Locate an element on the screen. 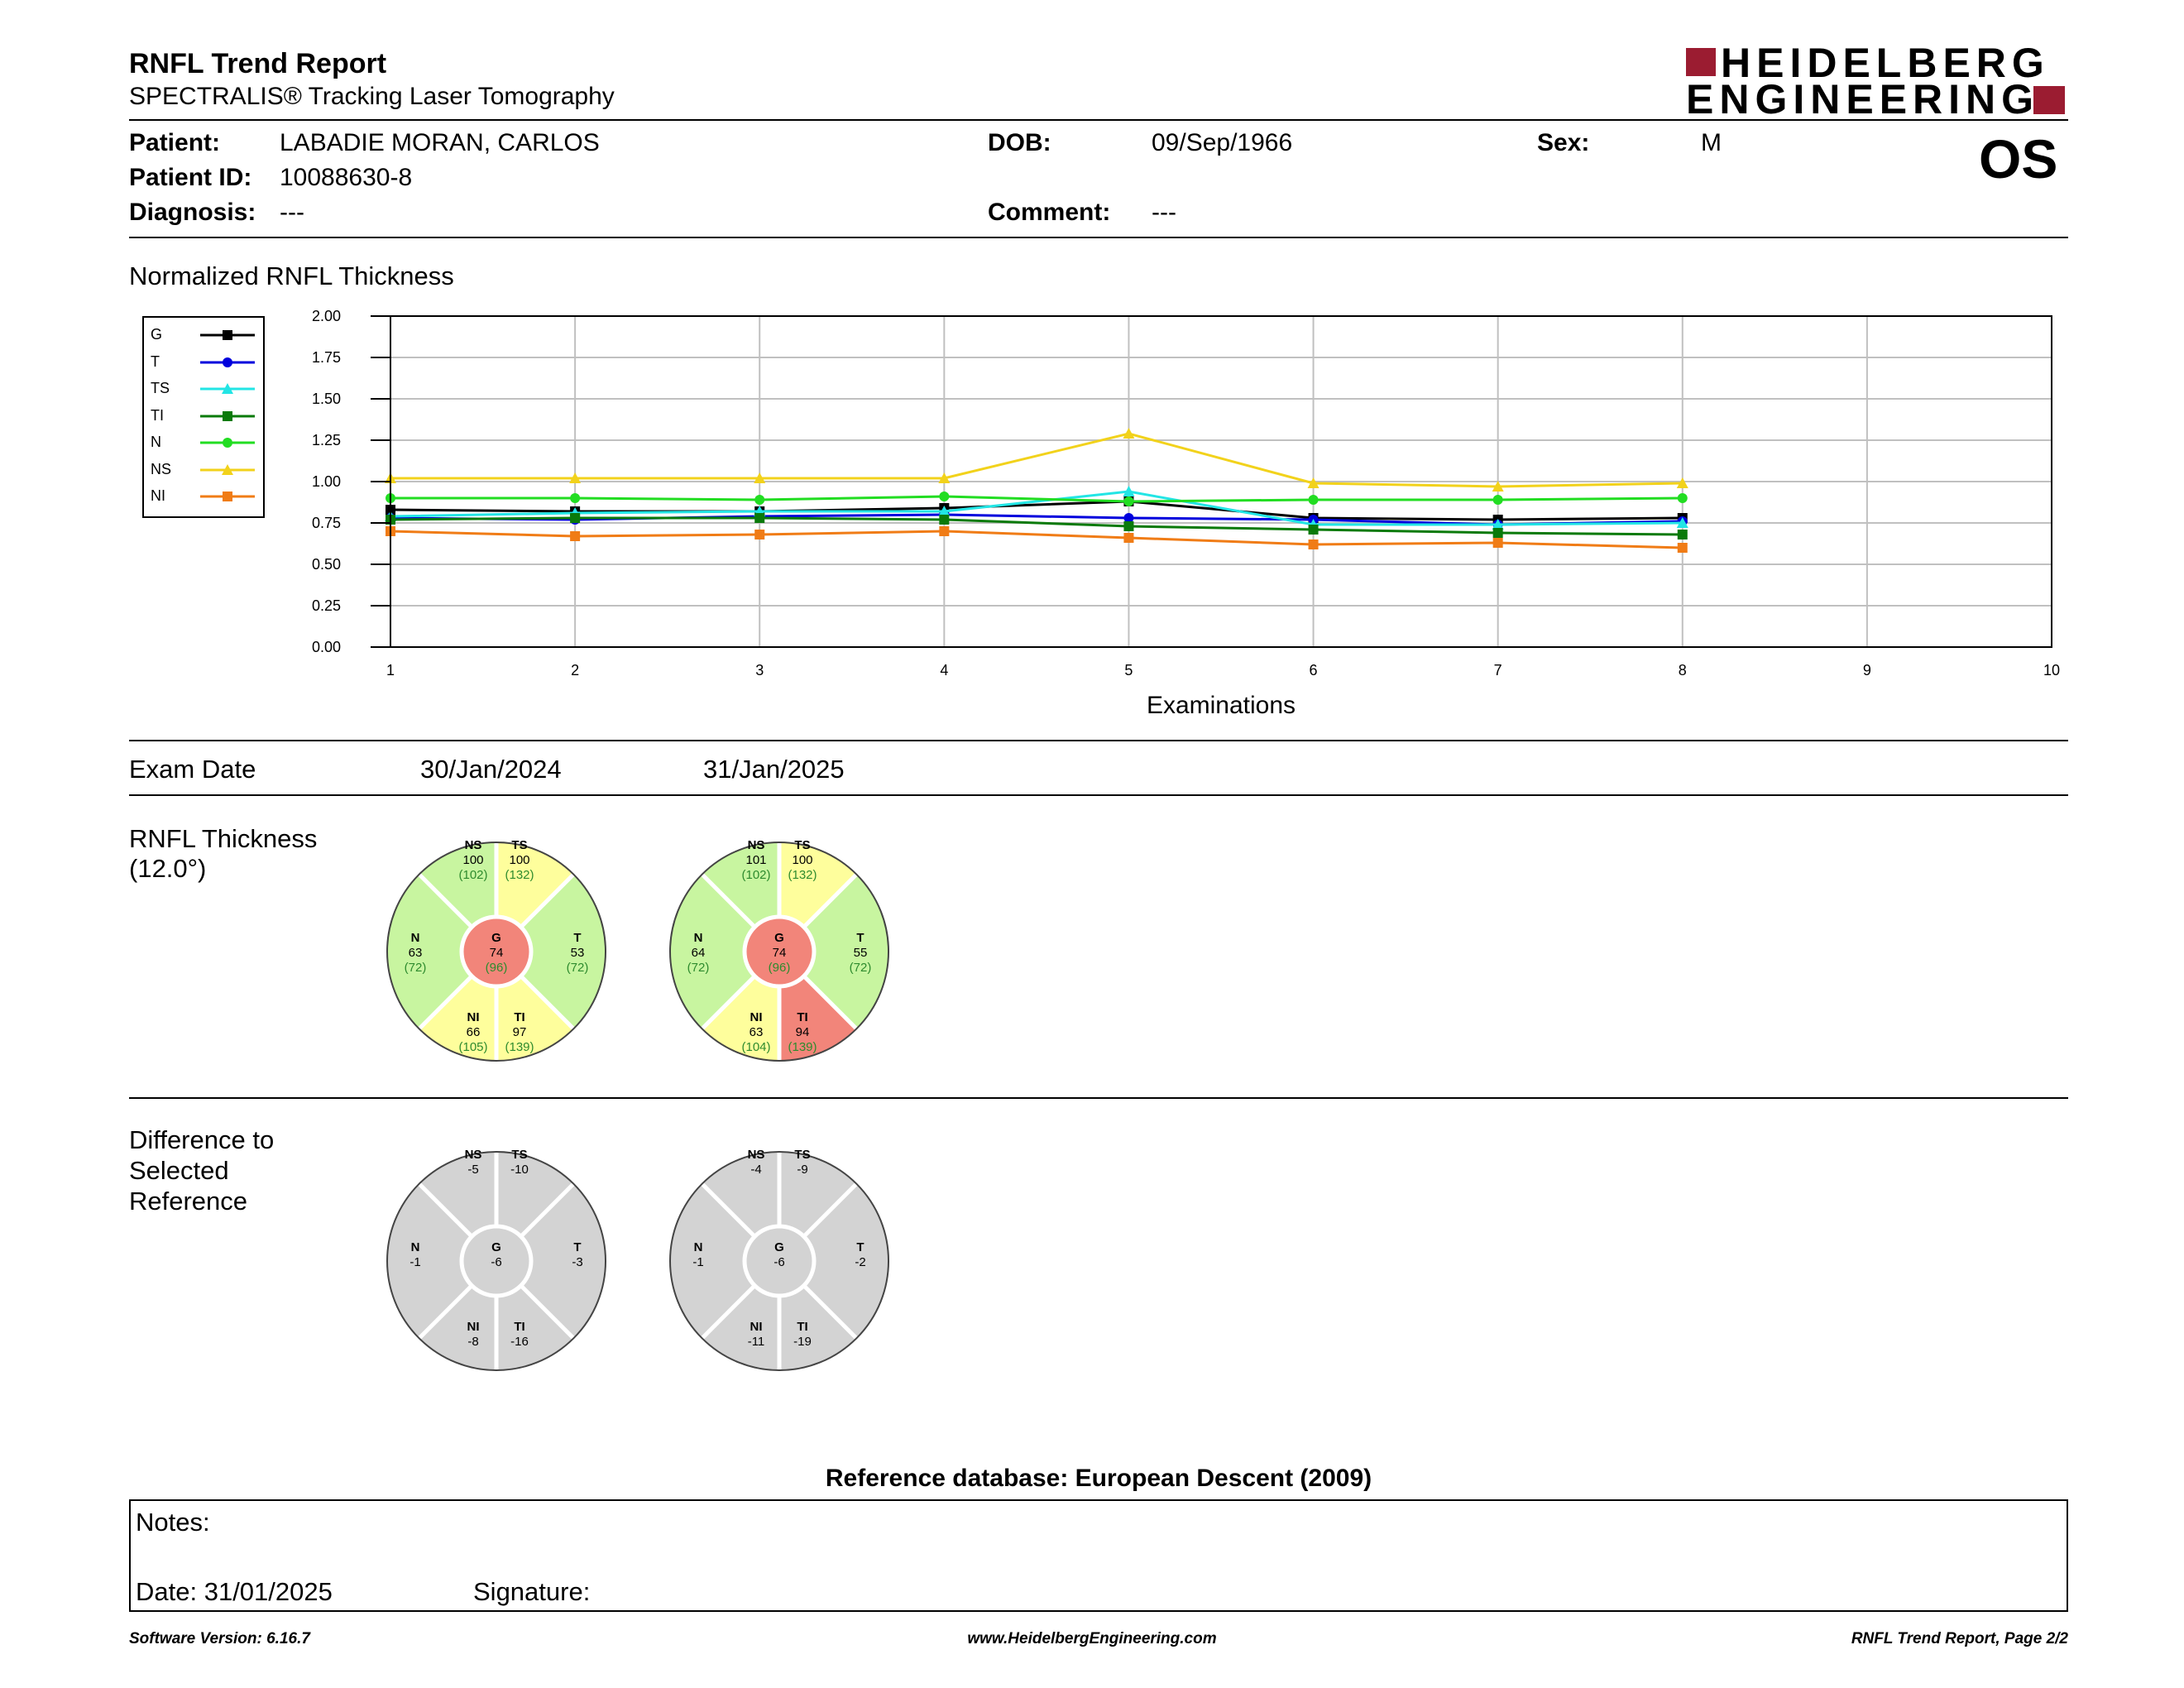 The height and width of the screenshot is (1688, 2184). diff2-value-g: -6 is located at coordinates (779, 1262).